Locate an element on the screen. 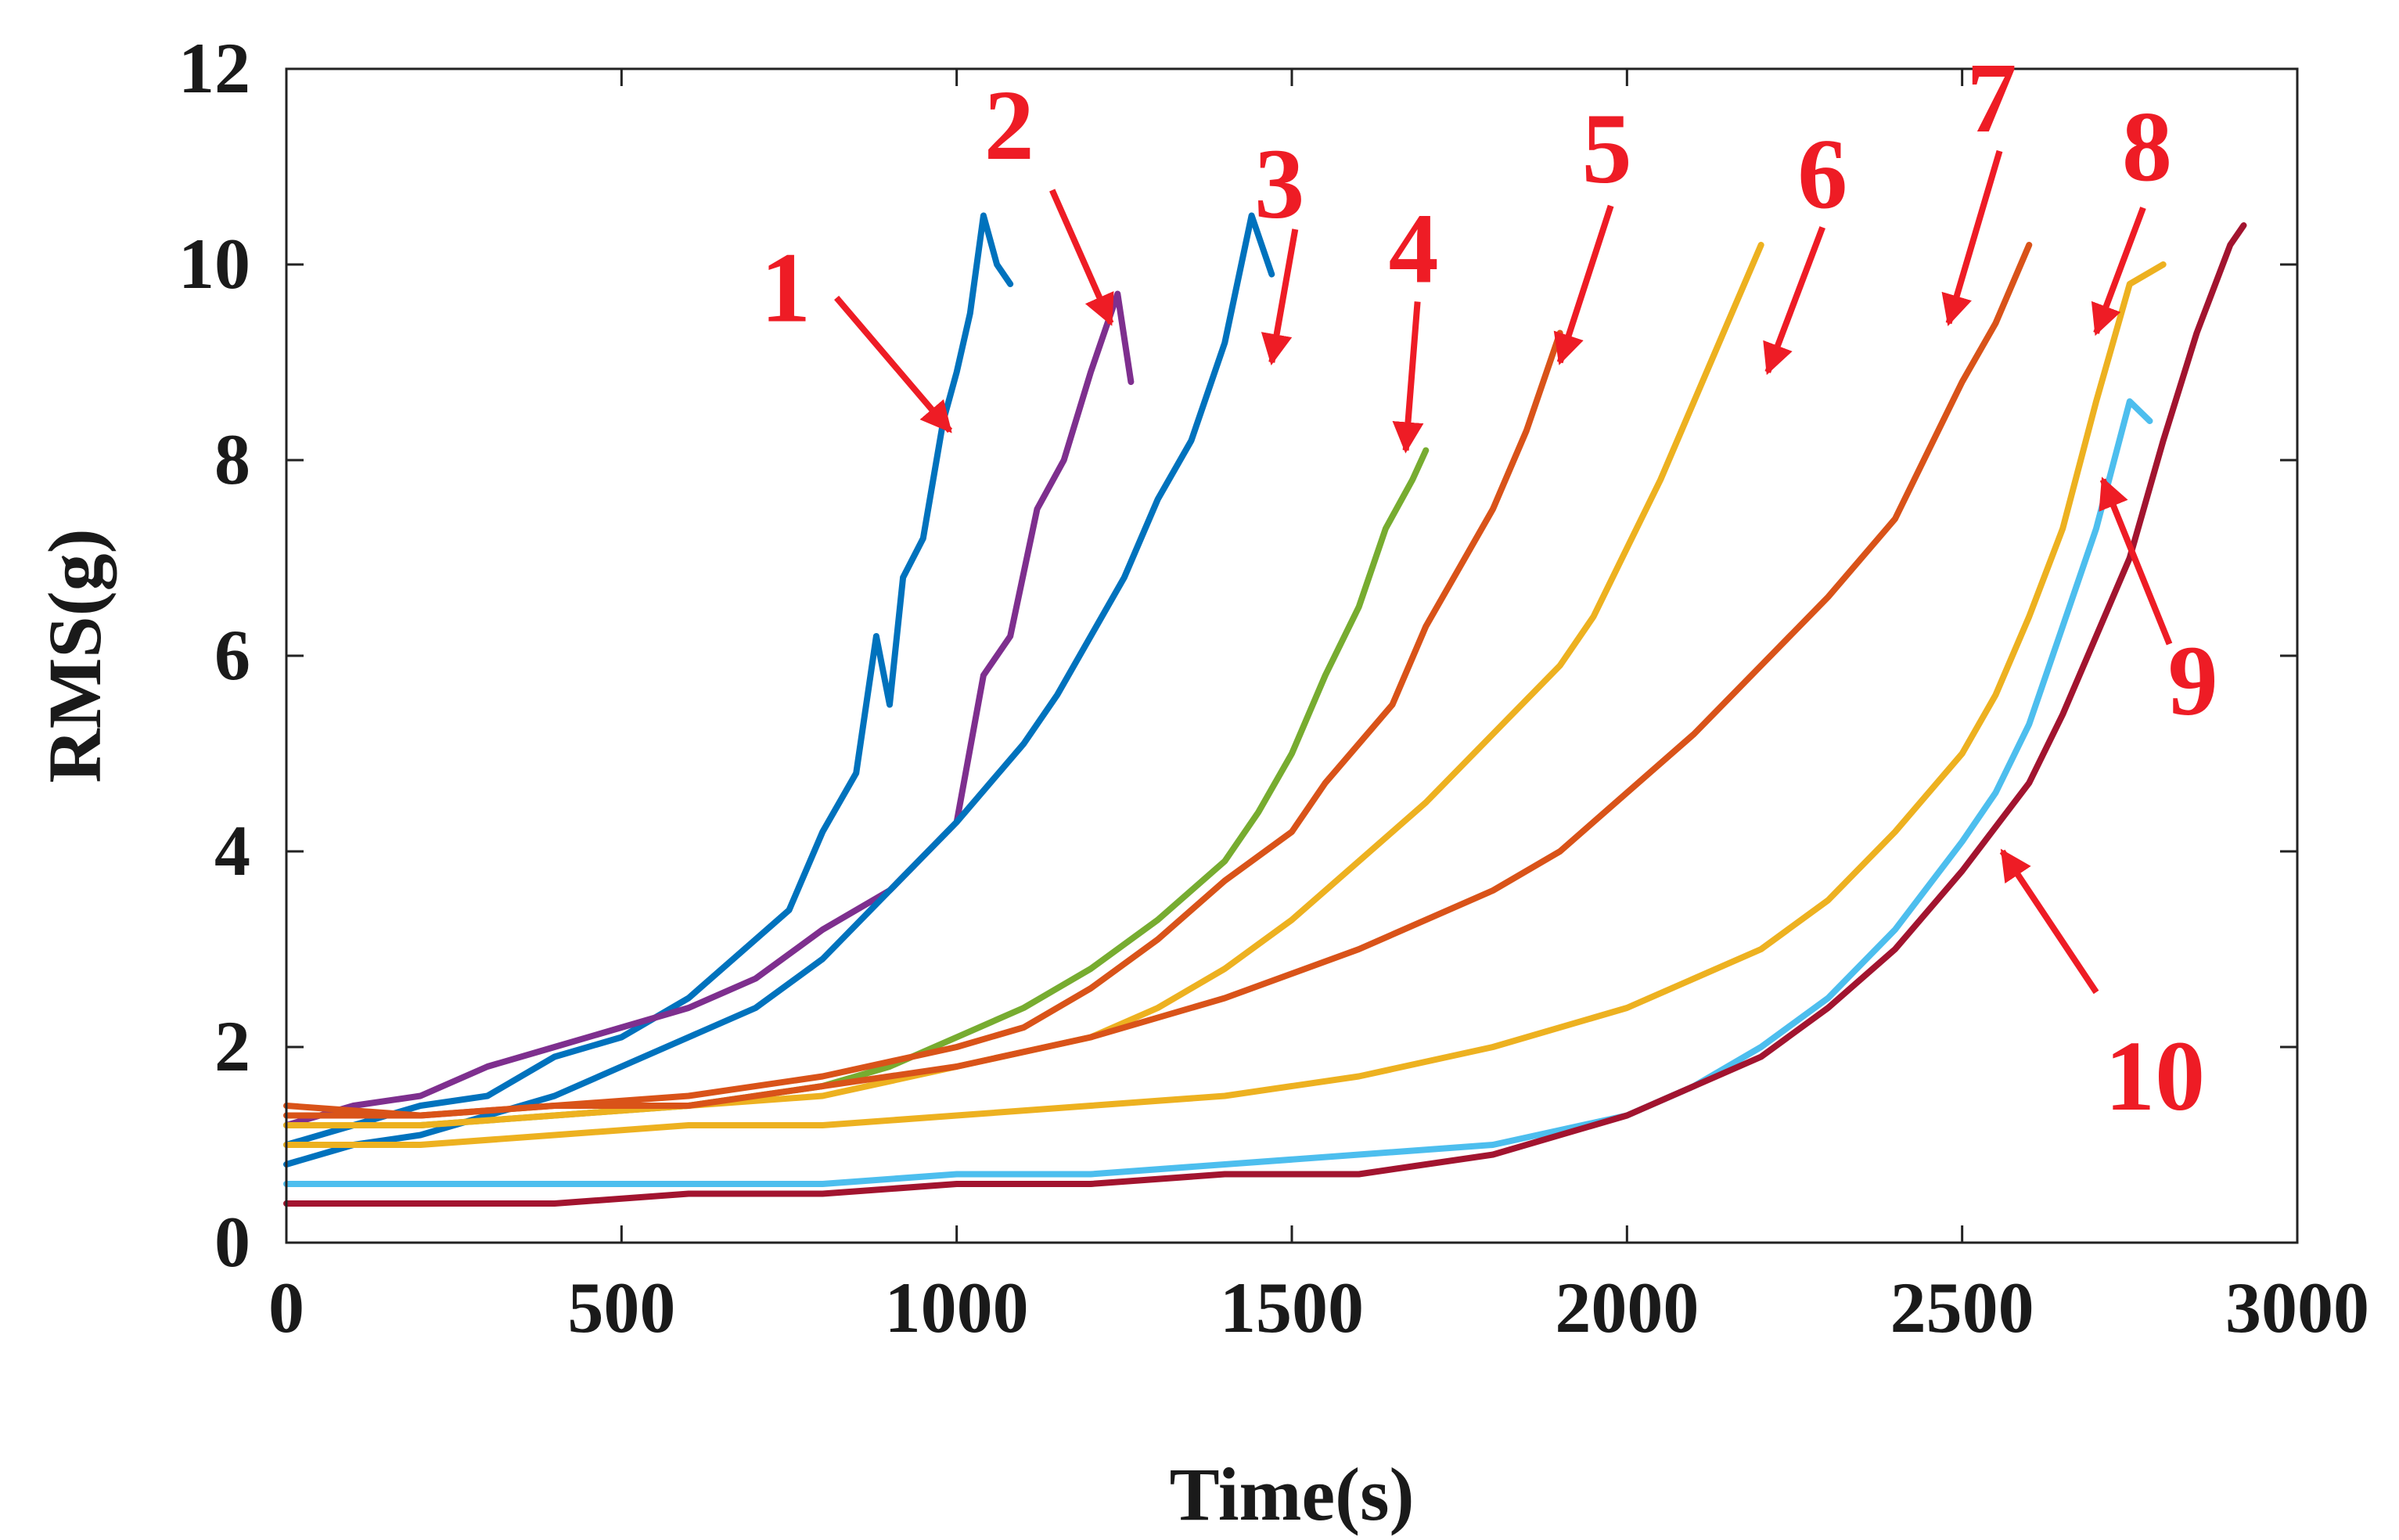 The width and height of the screenshot is (2399, 1540). x-tick-label: 1500 is located at coordinates (1292, 1308).